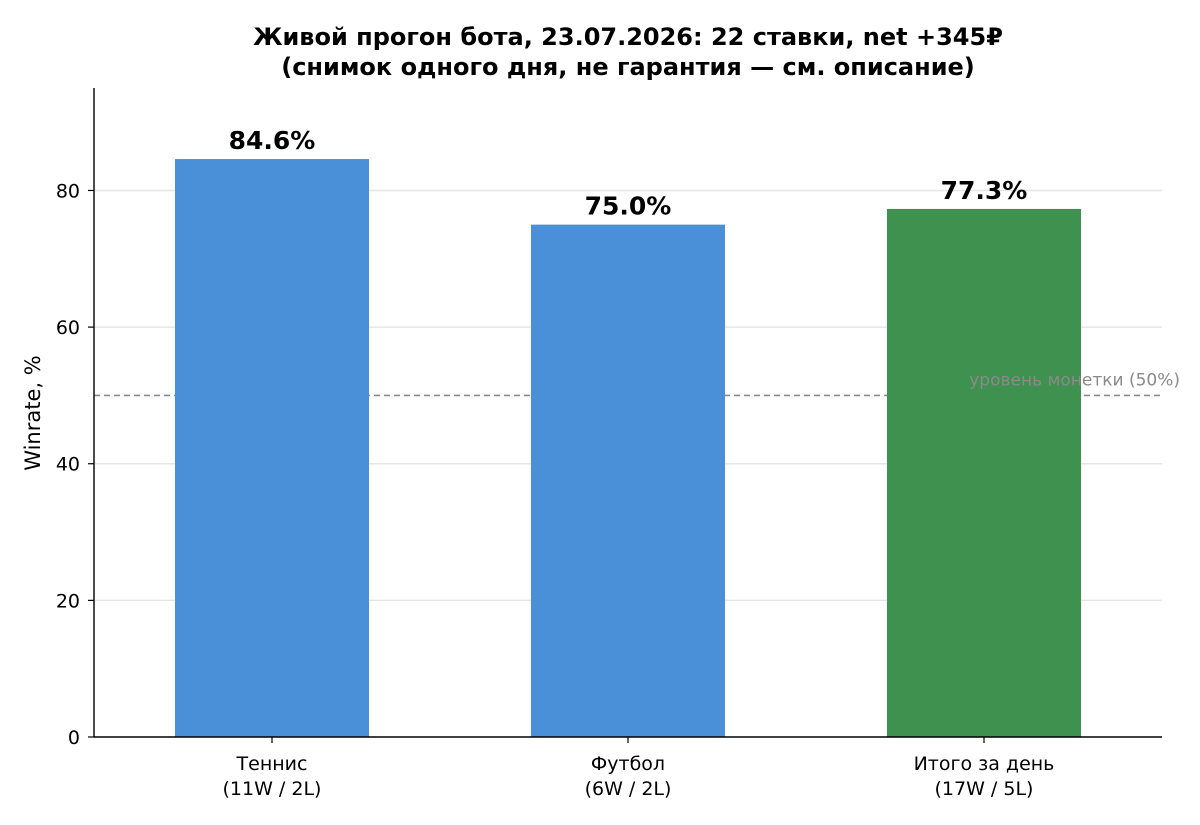 The width and height of the screenshot is (1200, 825). I want to click on y-axis-title: Winrate, %, so click(33, 412).